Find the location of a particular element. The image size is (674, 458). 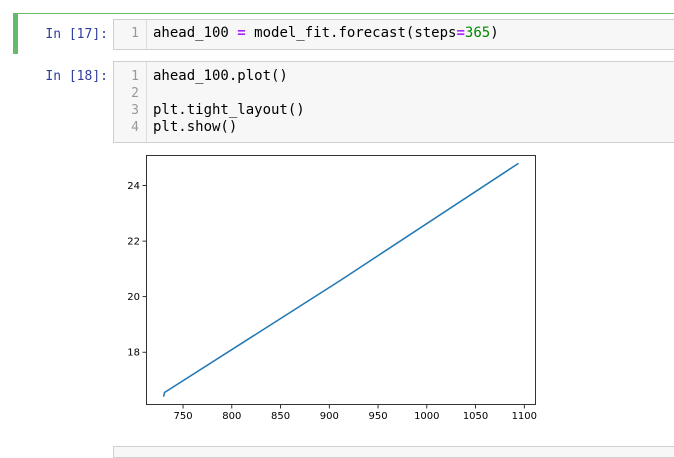

x-tick-label: 1000 is located at coordinates (426, 416).